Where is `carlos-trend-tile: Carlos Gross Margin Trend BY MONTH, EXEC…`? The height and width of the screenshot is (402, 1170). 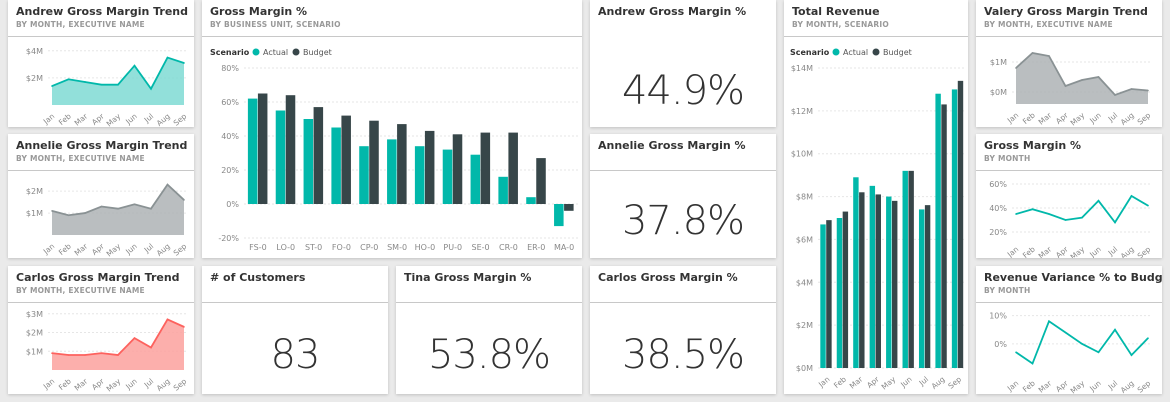 carlos-trend-tile: Carlos Gross Margin Trend BY MONTH, EXEC… is located at coordinates (101, 330).